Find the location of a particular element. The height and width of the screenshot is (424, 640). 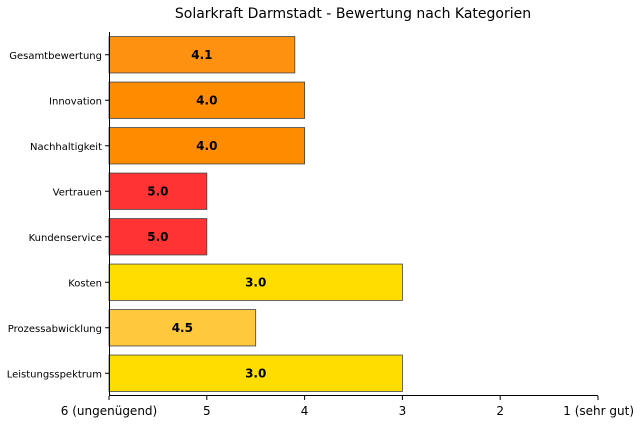

x-tick-label: 2 is located at coordinates (500, 411).